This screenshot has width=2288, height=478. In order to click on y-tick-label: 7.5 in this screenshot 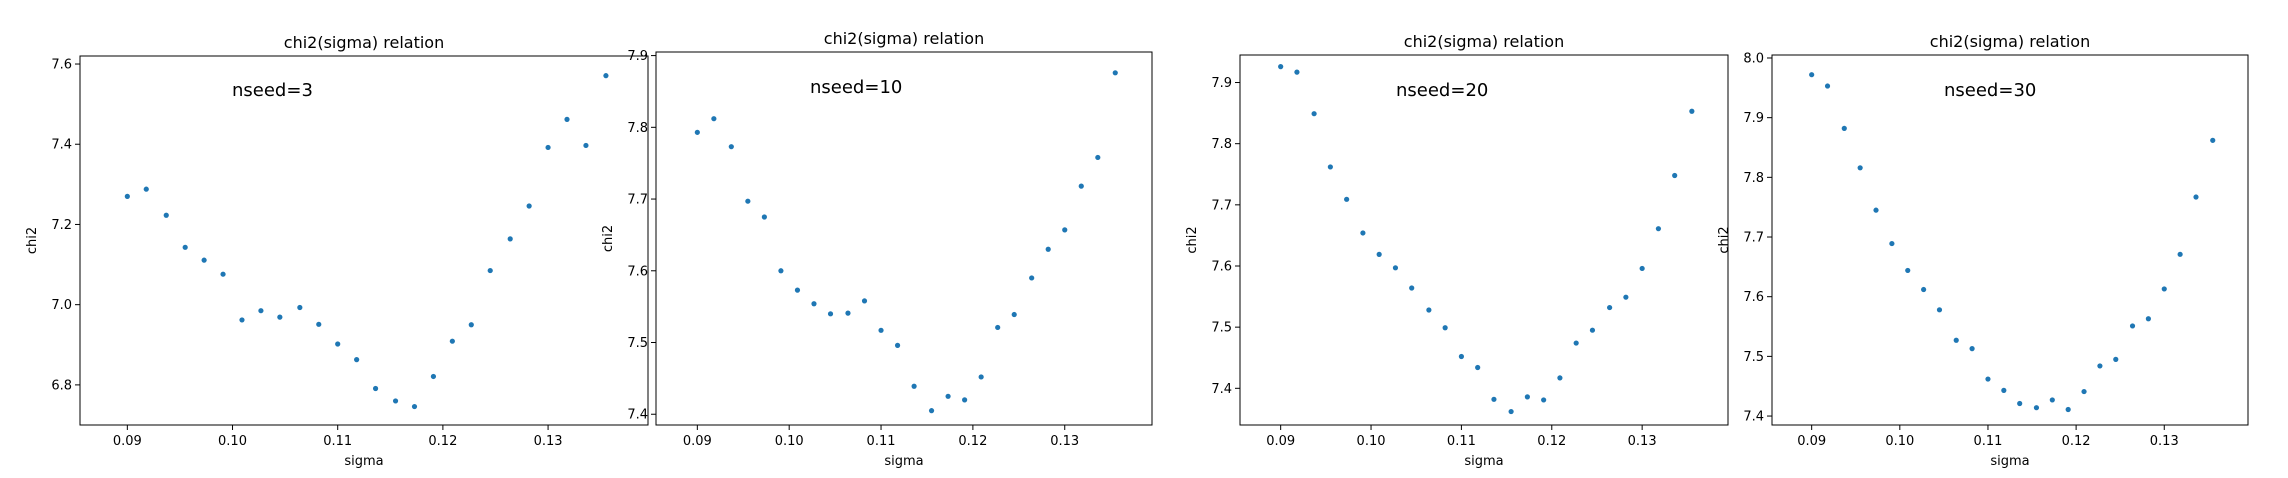, I will do `click(637, 343)`.